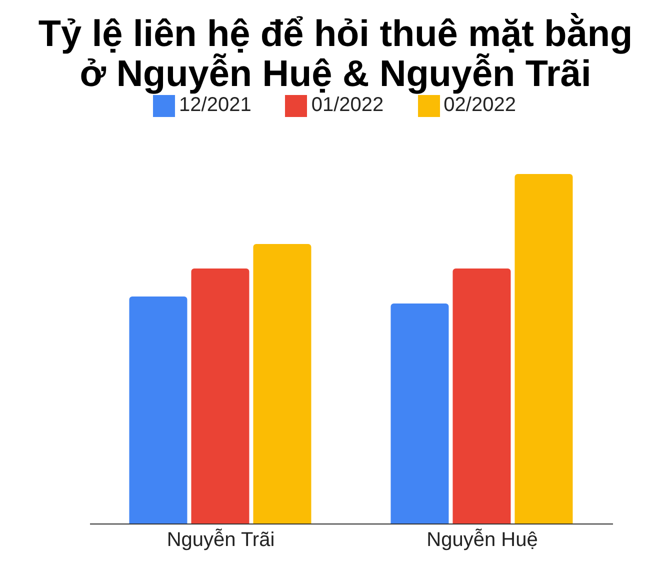 The height and width of the screenshot is (585, 671). What do you see at coordinates (215, 105) in the screenshot?
I see `legend-label: 12/2021` at bounding box center [215, 105].